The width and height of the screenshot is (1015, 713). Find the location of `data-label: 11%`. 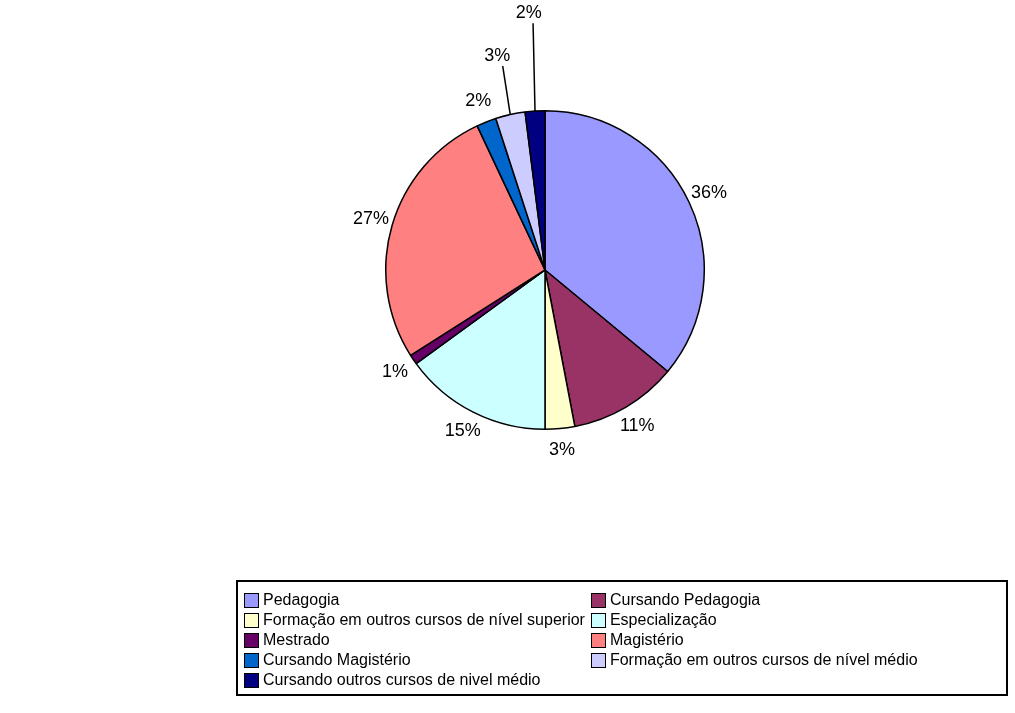

data-label: 11% is located at coordinates (637, 424).